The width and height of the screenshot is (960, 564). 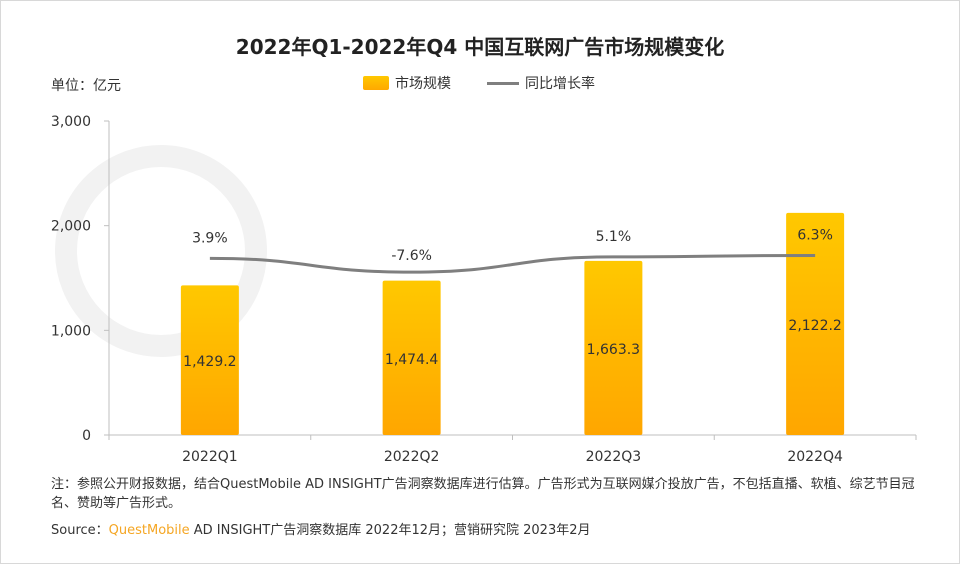 I want to click on growth-rate-label: 3.9%, so click(x=210, y=238).